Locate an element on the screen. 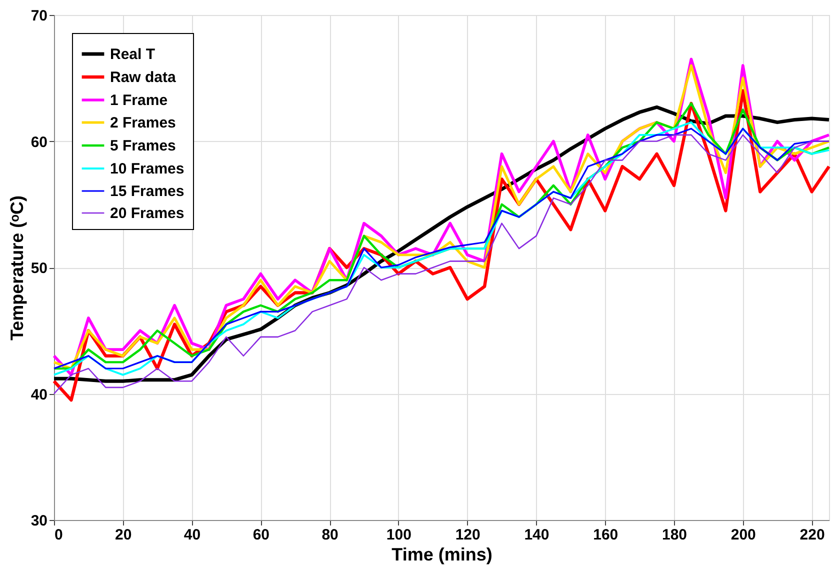 The height and width of the screenshot is (572, 837). legend-label: Raw data is located at coordinates (143, 77).